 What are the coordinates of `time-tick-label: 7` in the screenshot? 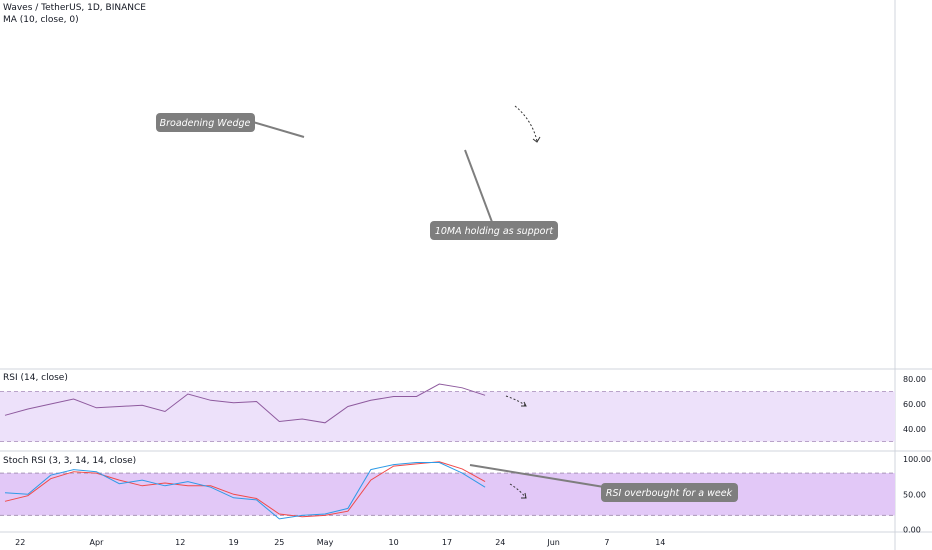 It's located at (606, 542).